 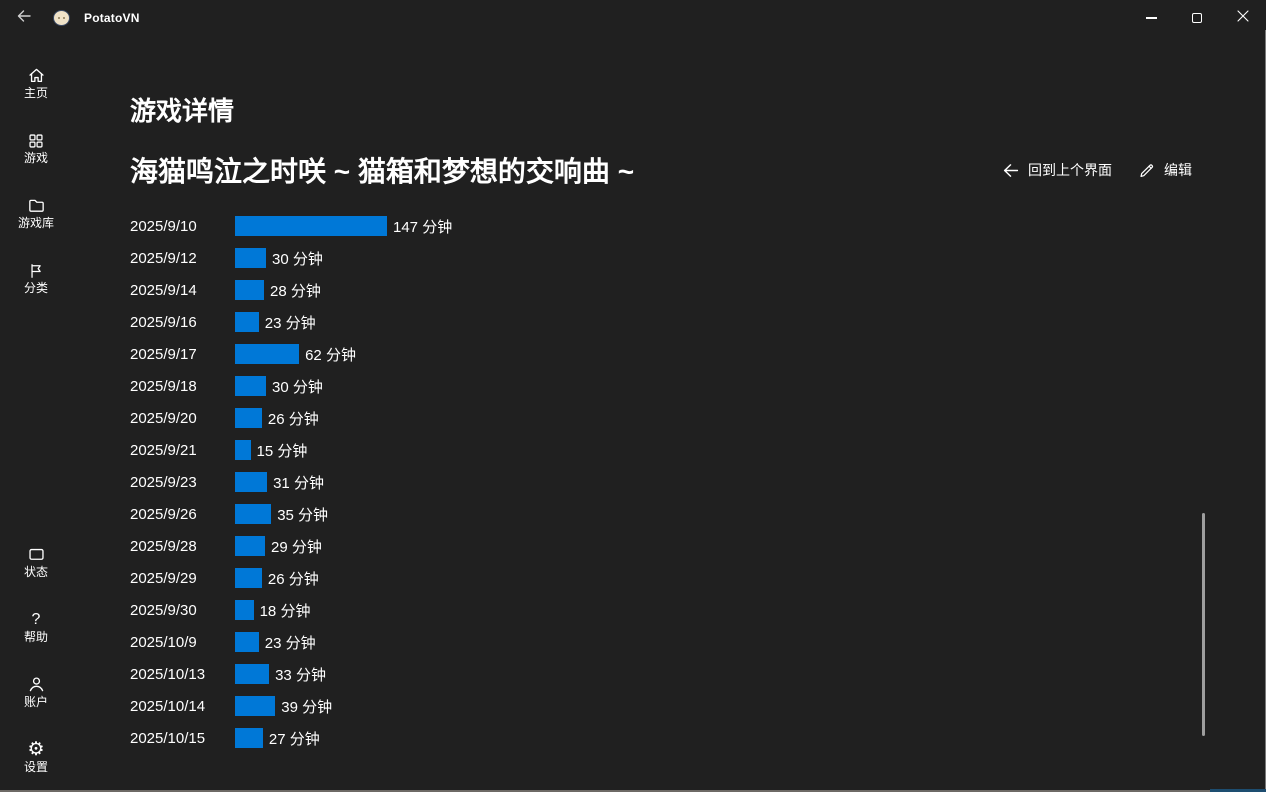 I want to click on chart-row: 2025/10/15 27 分钟, so click(x=291, y=738).